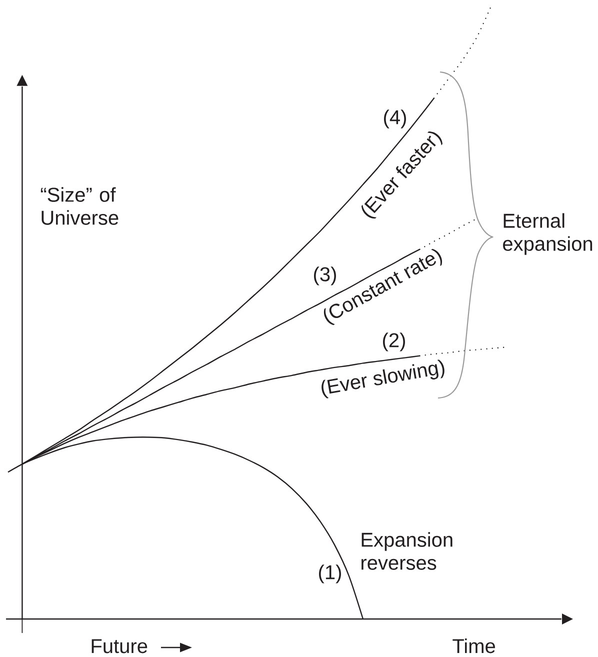 The height and width of the screenshot is (657, 598). Describe the element at coordinates (79, 206) in the screenshot. I see `y-axis-title: “Size” of Universe` at that location.